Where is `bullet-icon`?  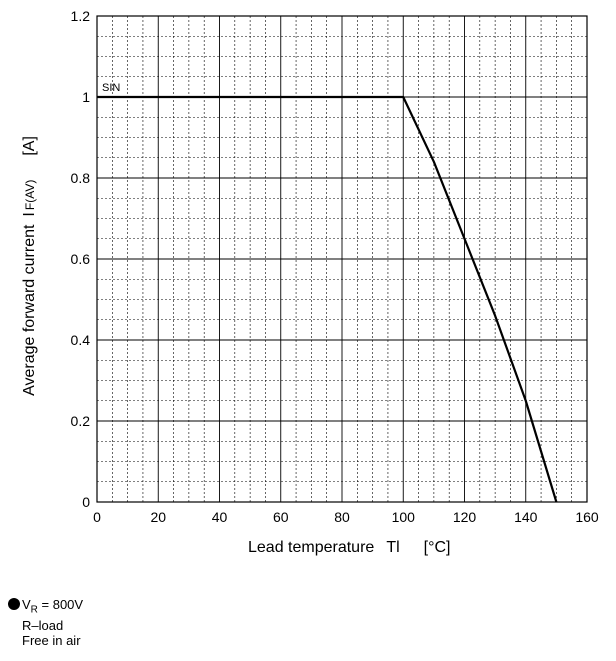 bullet-icon is located at coordinates (14, 604).